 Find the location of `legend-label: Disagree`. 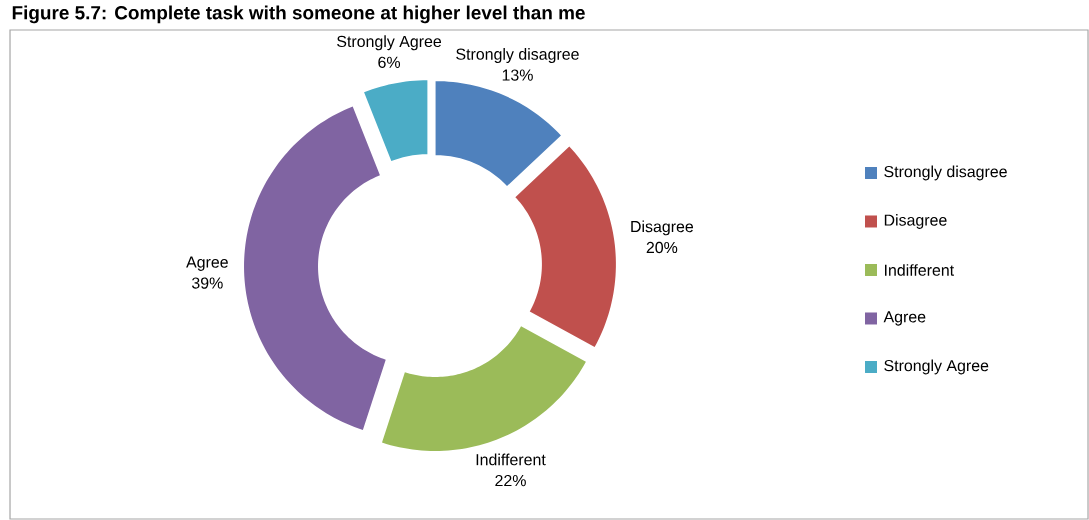

legend-label: Disagree is located at coordinates (915, 221).